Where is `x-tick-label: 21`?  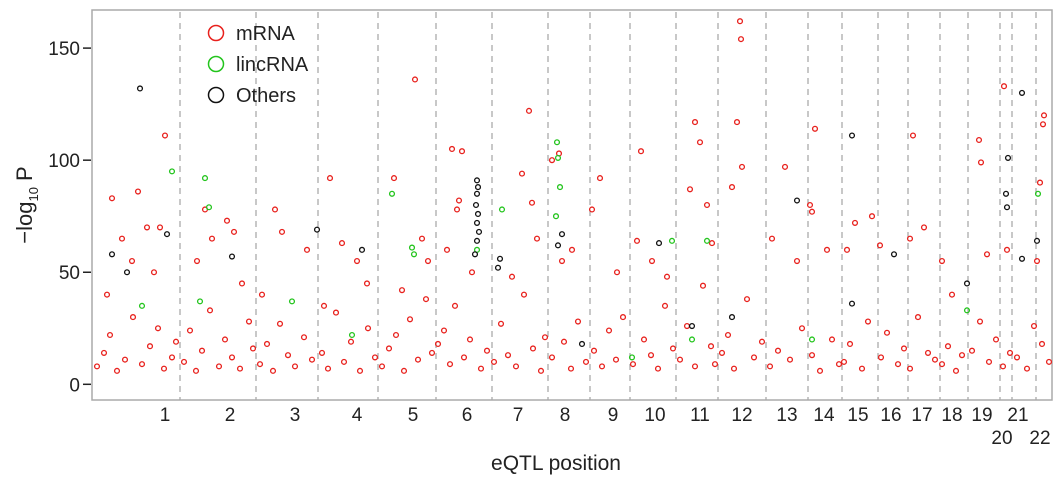 x-tick-label: 21 is located at coordinates (1017, 415).